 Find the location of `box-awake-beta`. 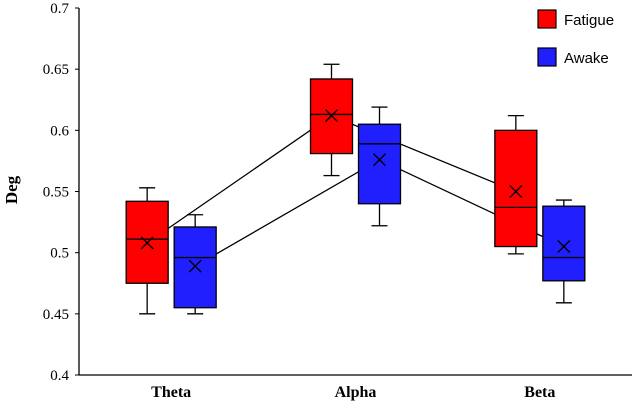

box-awake-beta is located at coordinates (564, 243).